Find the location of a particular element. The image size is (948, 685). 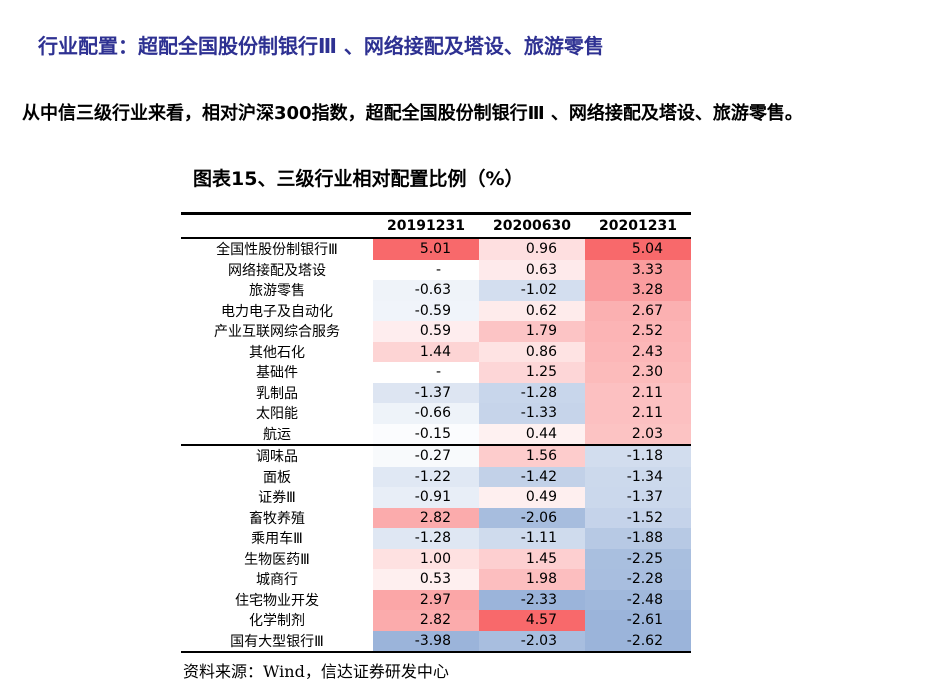

header-industry is located at coordinates (277, 226).